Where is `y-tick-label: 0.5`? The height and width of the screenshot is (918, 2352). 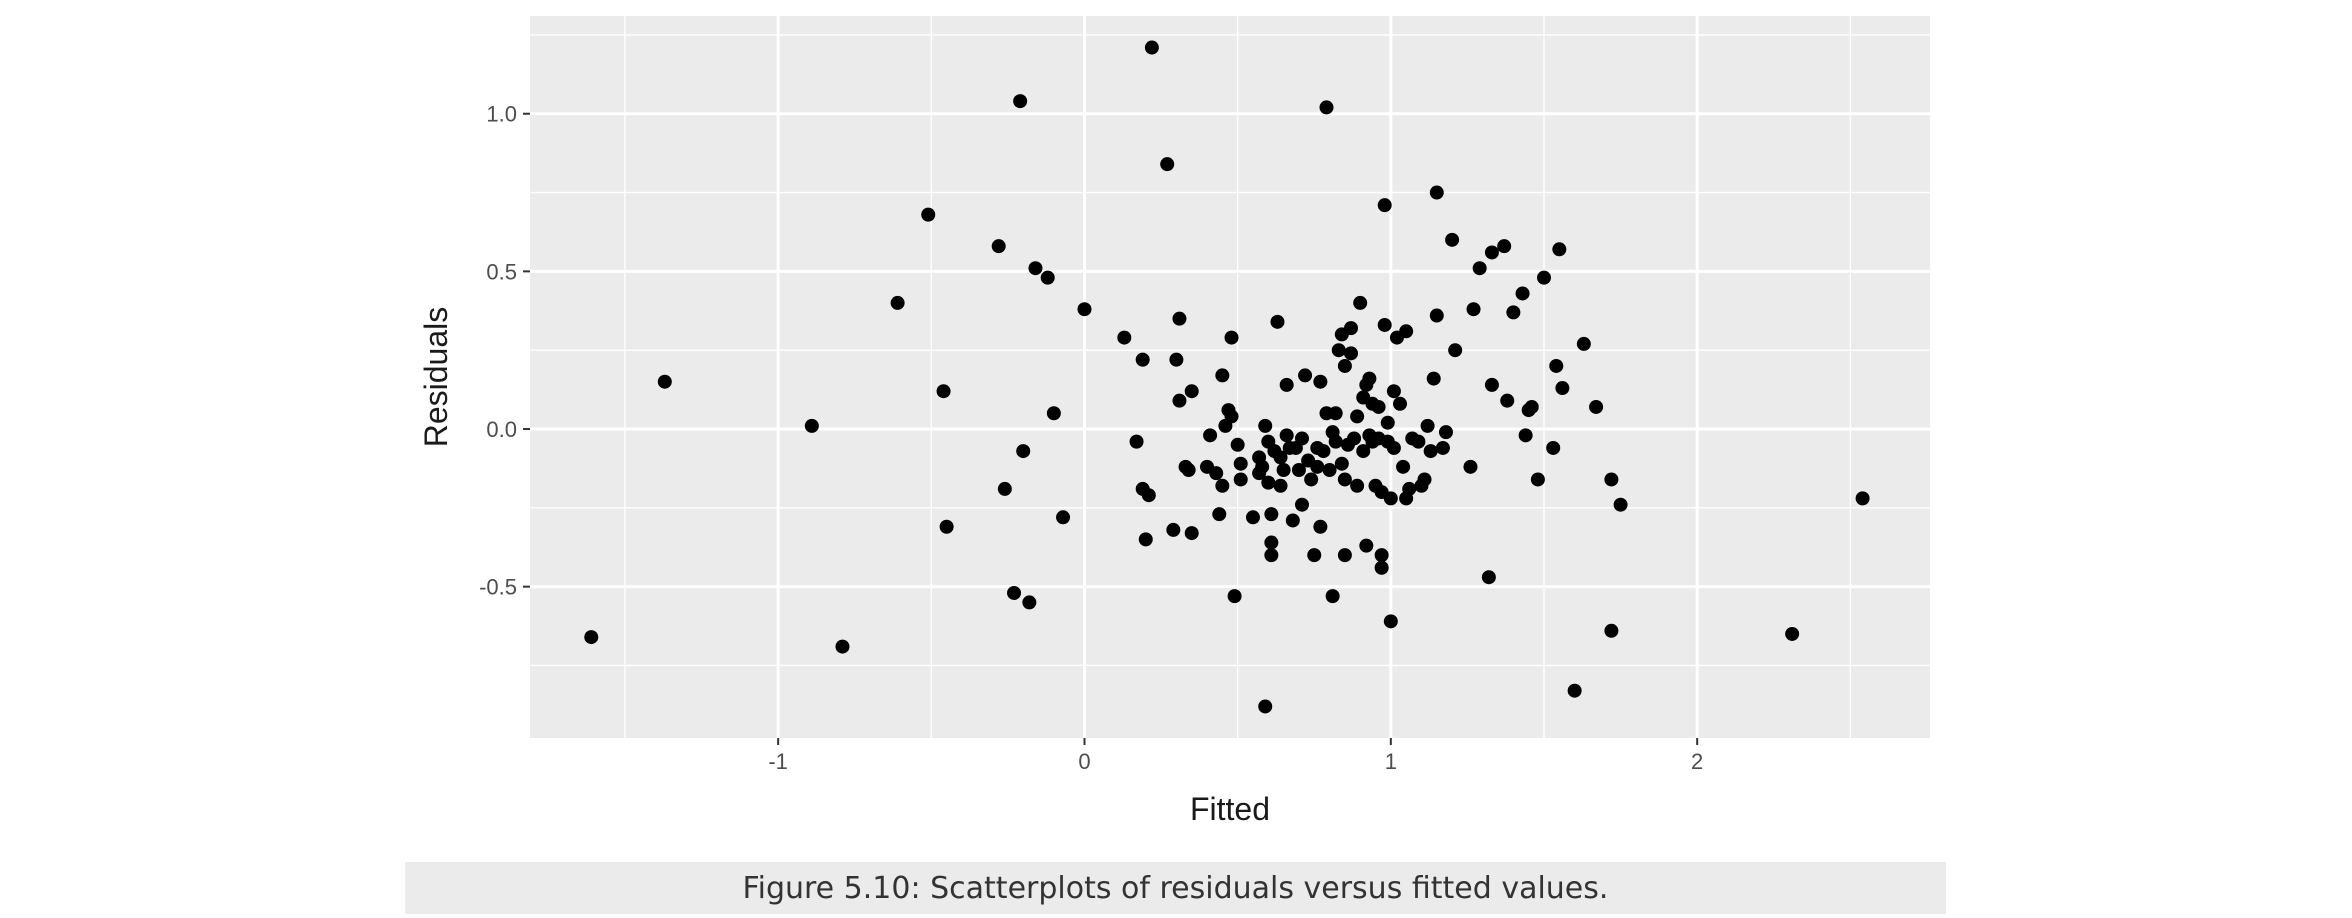 y-tick-label: 0.5 is located at coordinates (501, 271).